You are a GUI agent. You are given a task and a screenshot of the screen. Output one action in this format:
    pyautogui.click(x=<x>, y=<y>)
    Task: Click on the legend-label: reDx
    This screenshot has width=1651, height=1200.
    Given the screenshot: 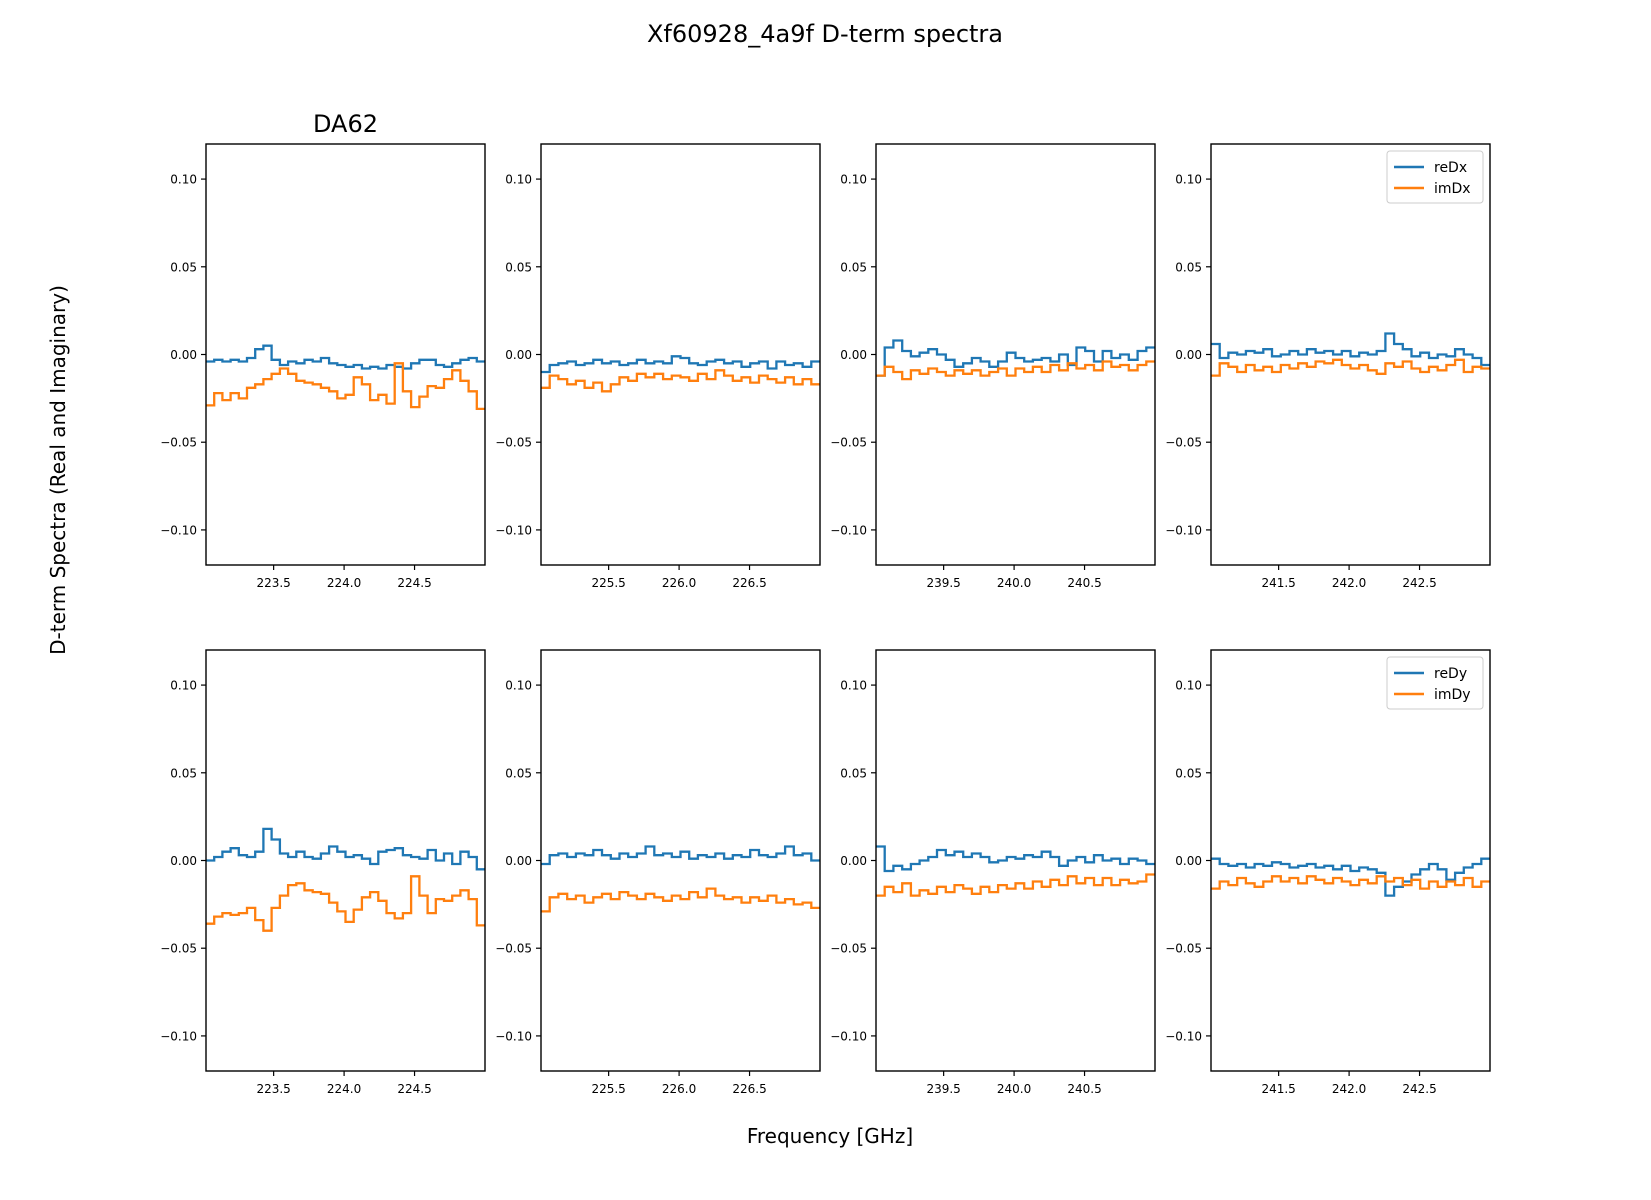 What is the action you would take?
    pyautogui.click(x=1450, y=168)
    